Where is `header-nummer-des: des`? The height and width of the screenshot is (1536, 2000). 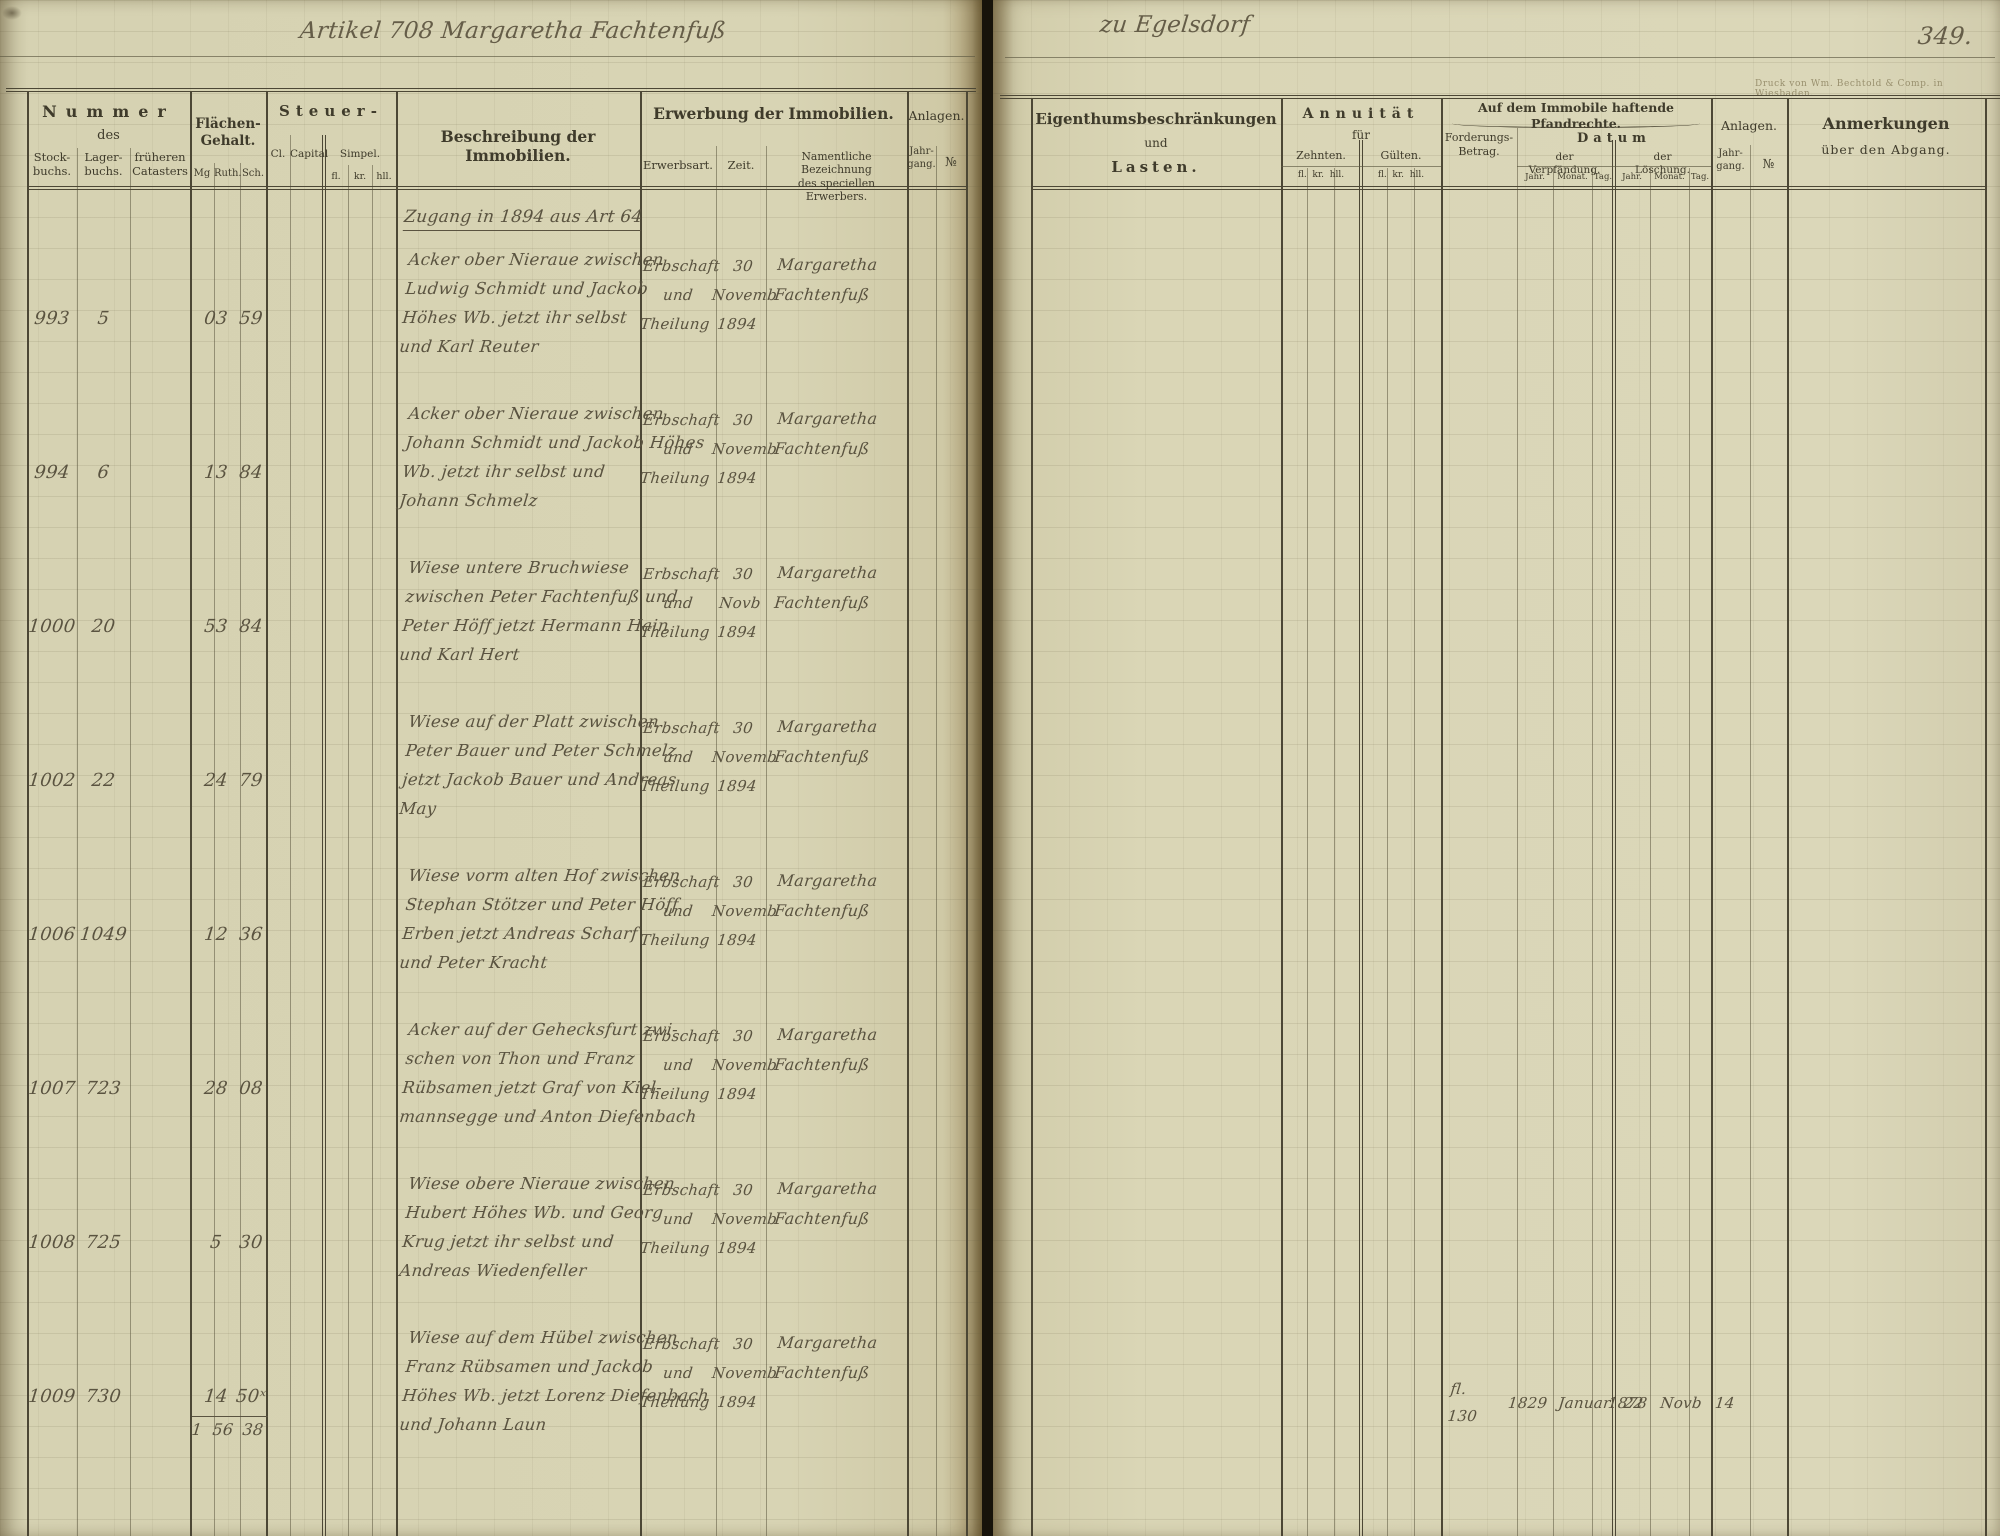
header-nummer-des: des is located at coordinates (108, 135).